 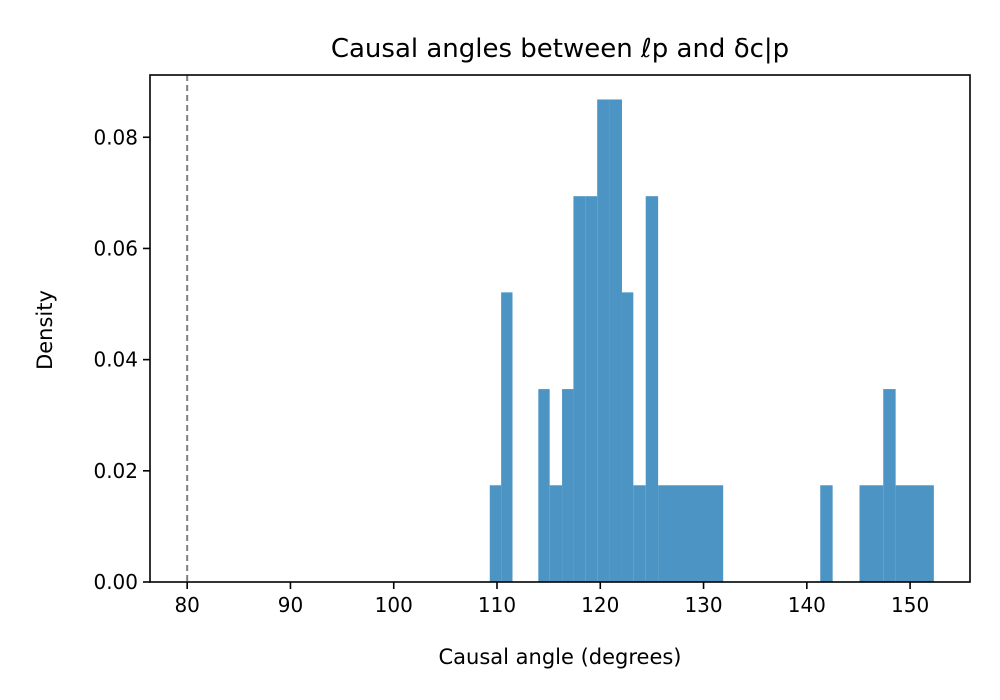 I want to click on x-tick-label-150: 150, so click(x=910, y=605).